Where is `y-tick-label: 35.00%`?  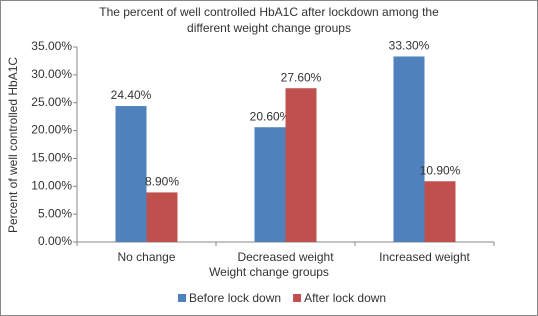
y-tick-label: 35.00% is located at coordinates (51, 46).